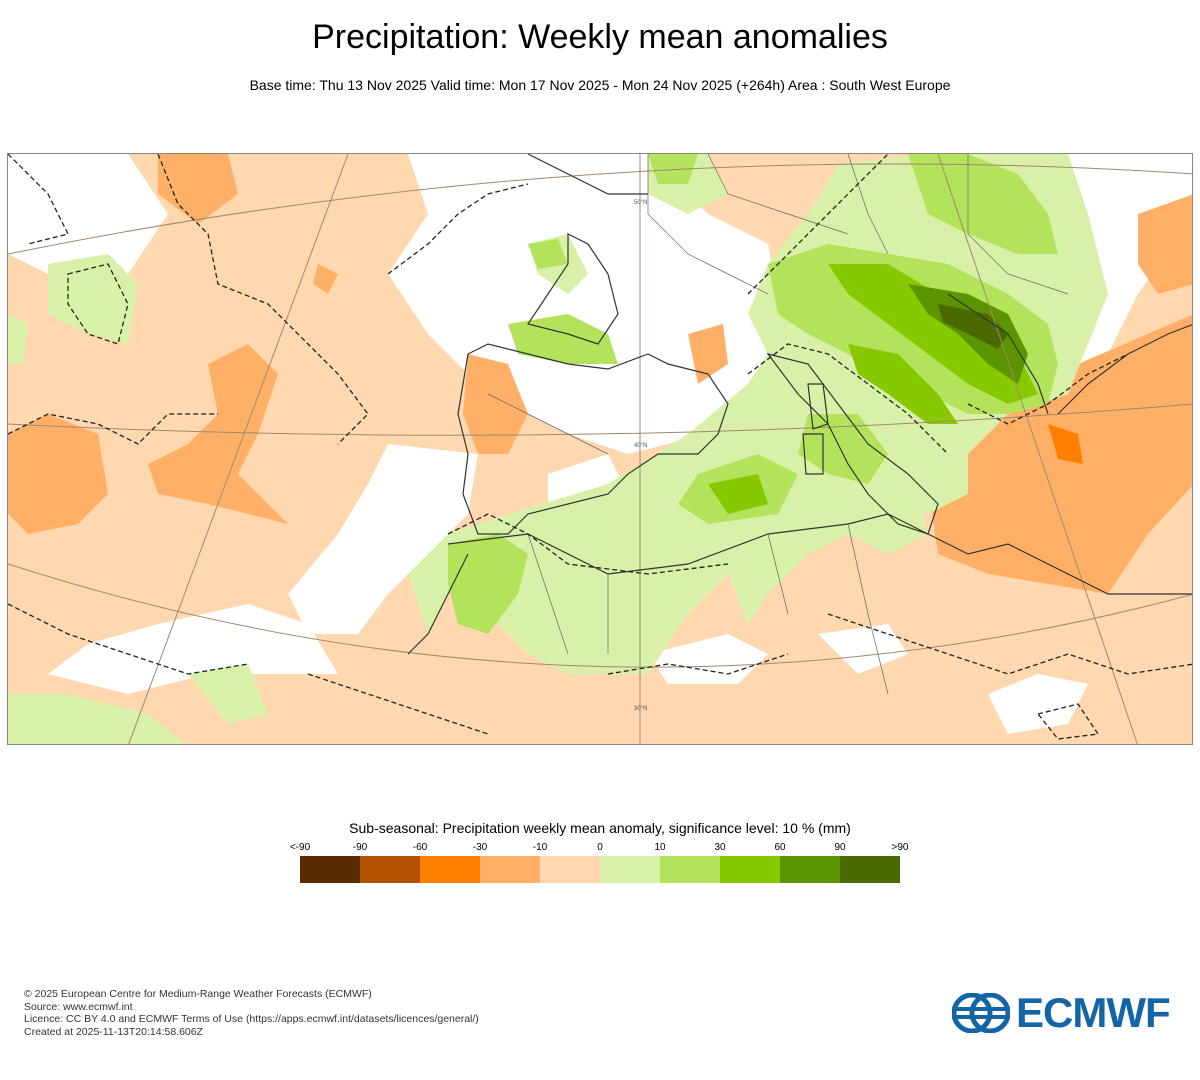 The image size is (1200, 1080). I want to click on legend-tick: 90, so click(840, 847).